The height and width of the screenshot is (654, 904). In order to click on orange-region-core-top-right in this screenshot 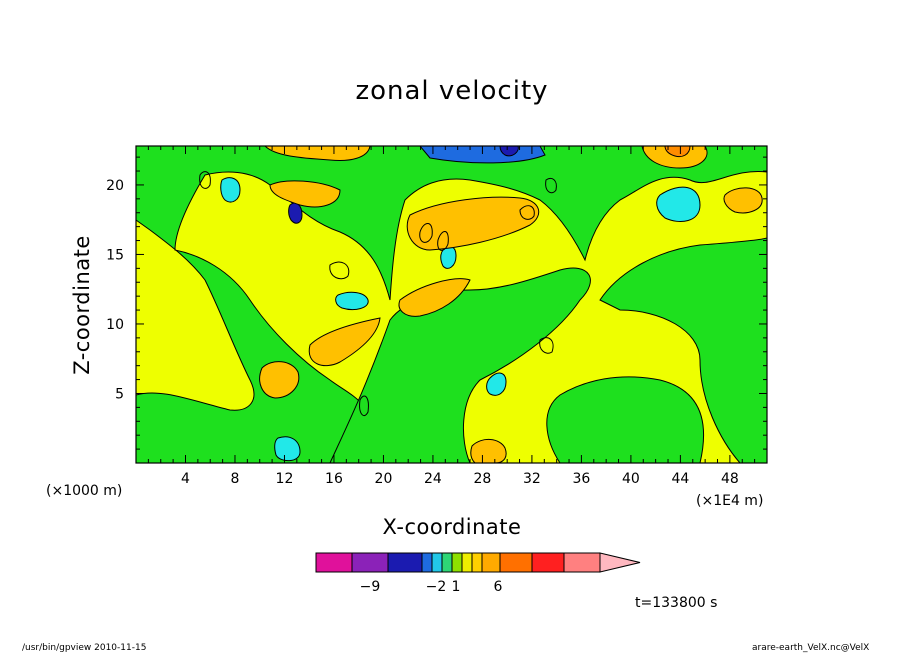, I will do `click(677, 152)`.